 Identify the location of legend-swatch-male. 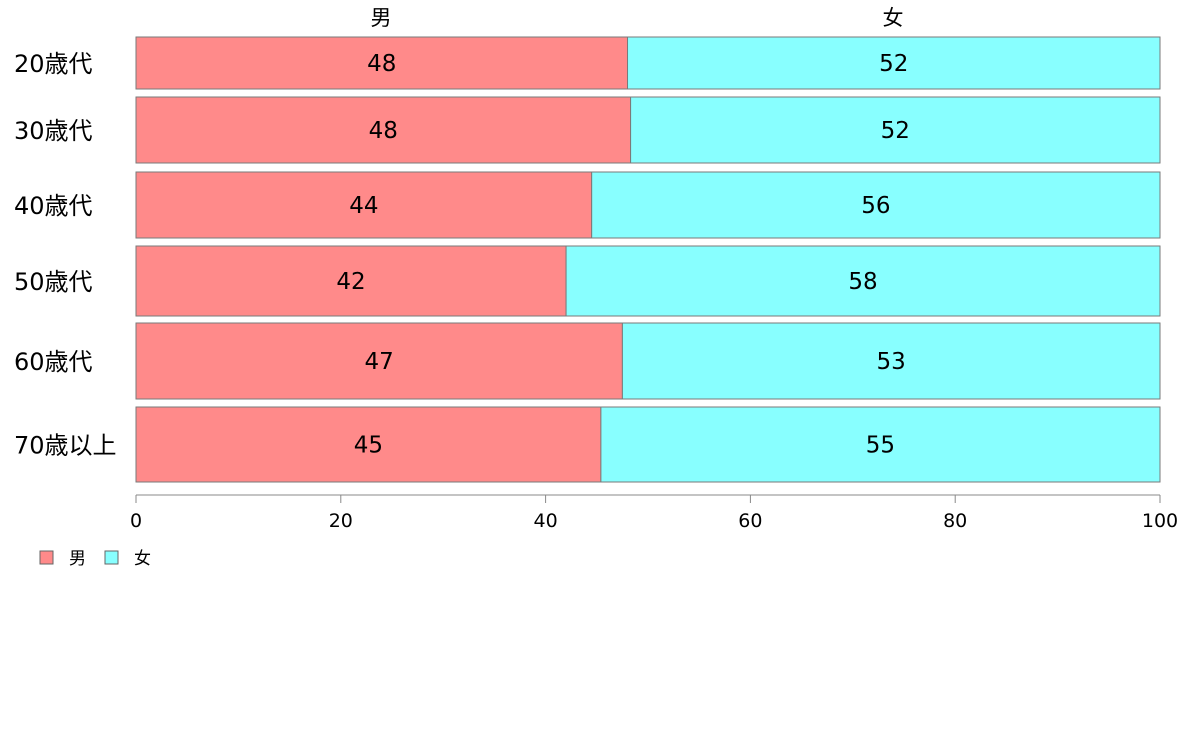
(46, 557).